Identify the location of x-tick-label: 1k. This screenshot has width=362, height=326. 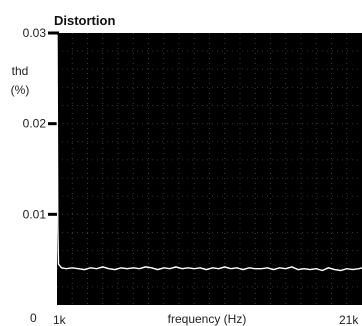
(60, 319).